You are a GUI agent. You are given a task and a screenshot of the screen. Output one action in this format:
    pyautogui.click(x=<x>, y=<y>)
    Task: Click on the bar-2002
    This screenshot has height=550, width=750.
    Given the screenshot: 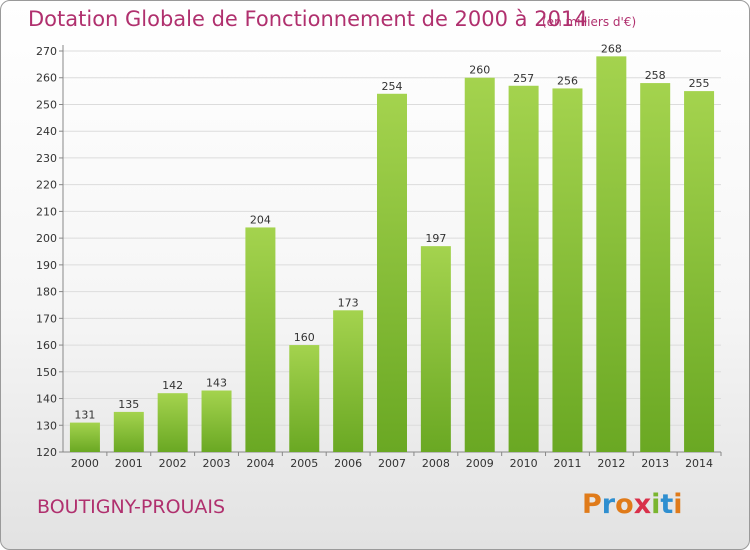 What is the action you would take?
    pyautogui.click(x=172, y=422)
    